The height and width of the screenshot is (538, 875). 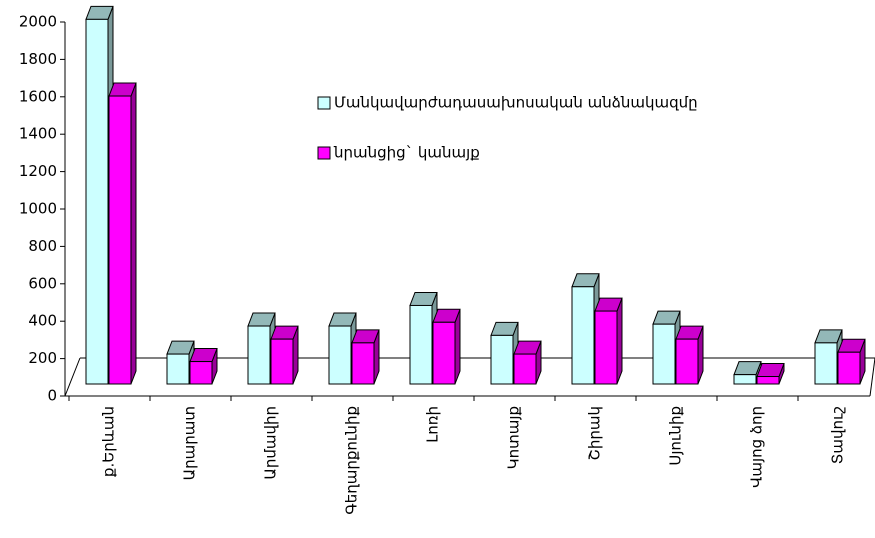 What do you see at coordinates (109, 441) in the screenshot?
I see `x-tick-label: ք.Երևան` at bounding box center [109, 441].